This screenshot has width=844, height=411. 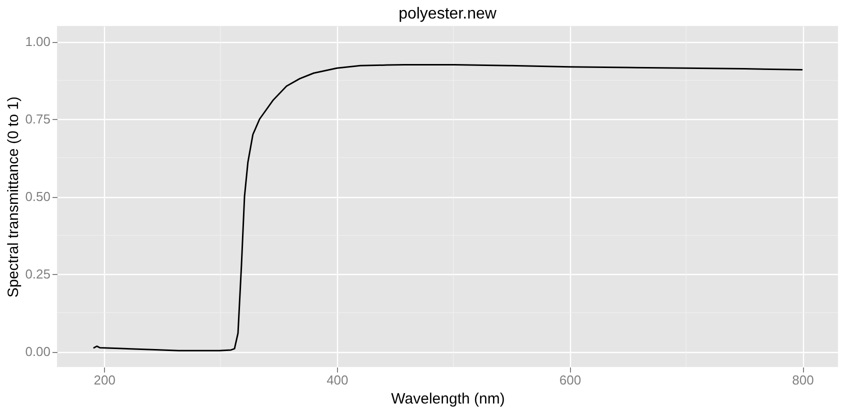 I want to click on x-tick-label: 800, so click(x=803, y=380).